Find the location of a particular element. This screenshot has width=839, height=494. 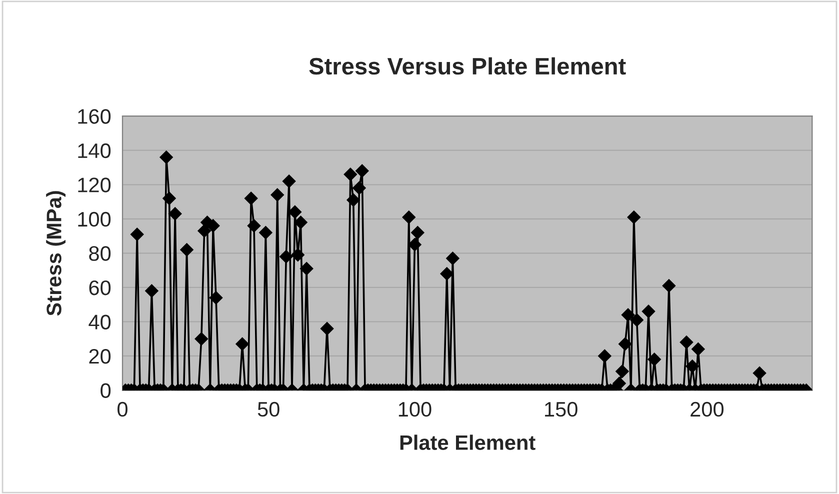

y-tick-label: 0 is located at coordinates (105, 390).